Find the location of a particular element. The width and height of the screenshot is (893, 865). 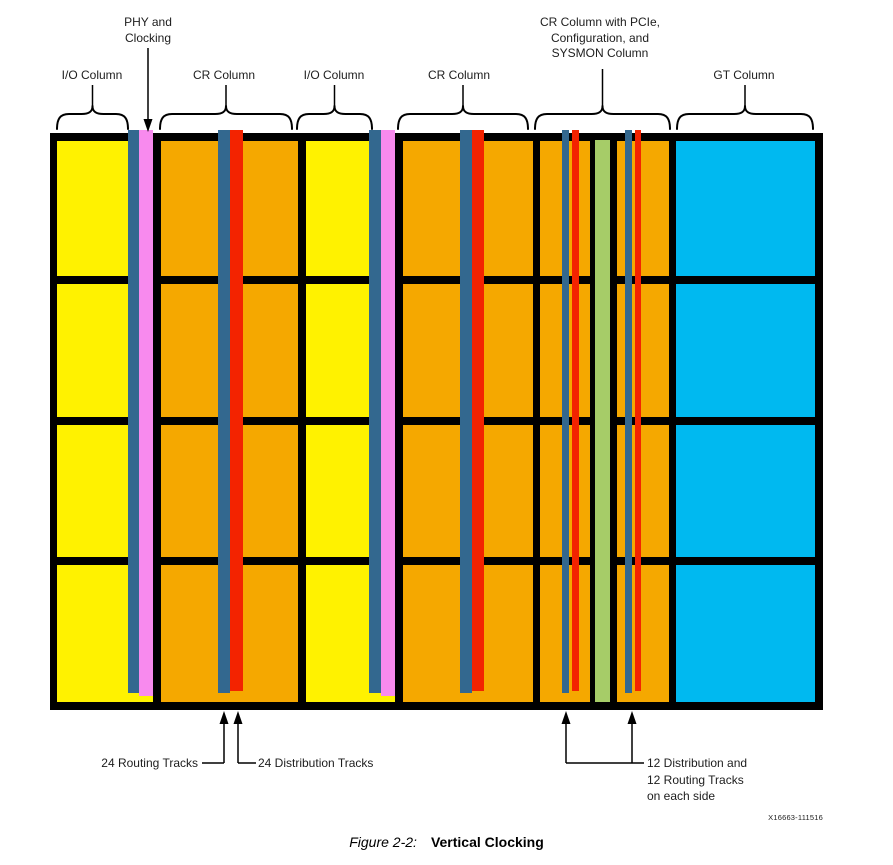

distribution-tracks-pcie-left is located at coordinates (575, 410).